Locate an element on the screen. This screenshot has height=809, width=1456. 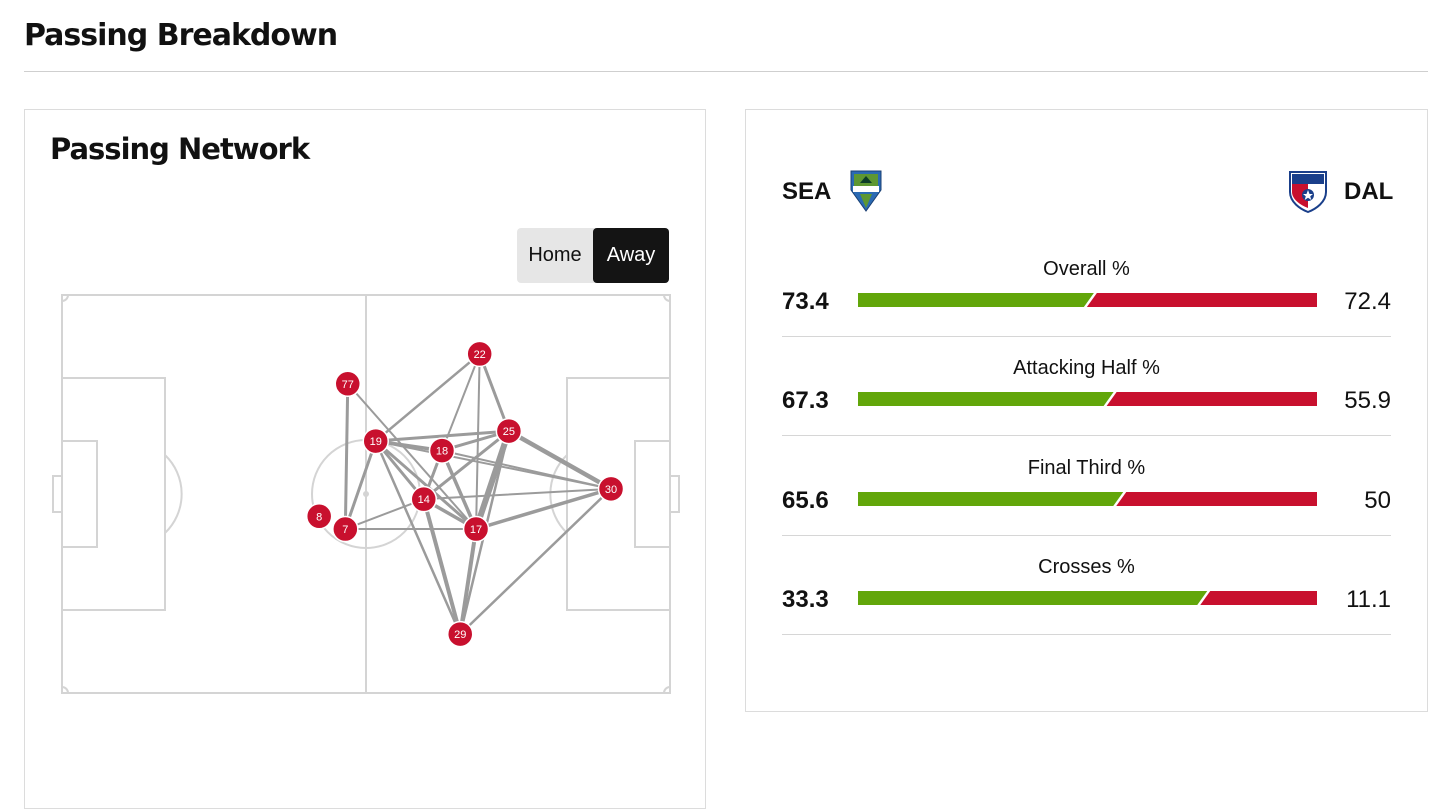
left-goal-area is located at coordinates (79, 494).